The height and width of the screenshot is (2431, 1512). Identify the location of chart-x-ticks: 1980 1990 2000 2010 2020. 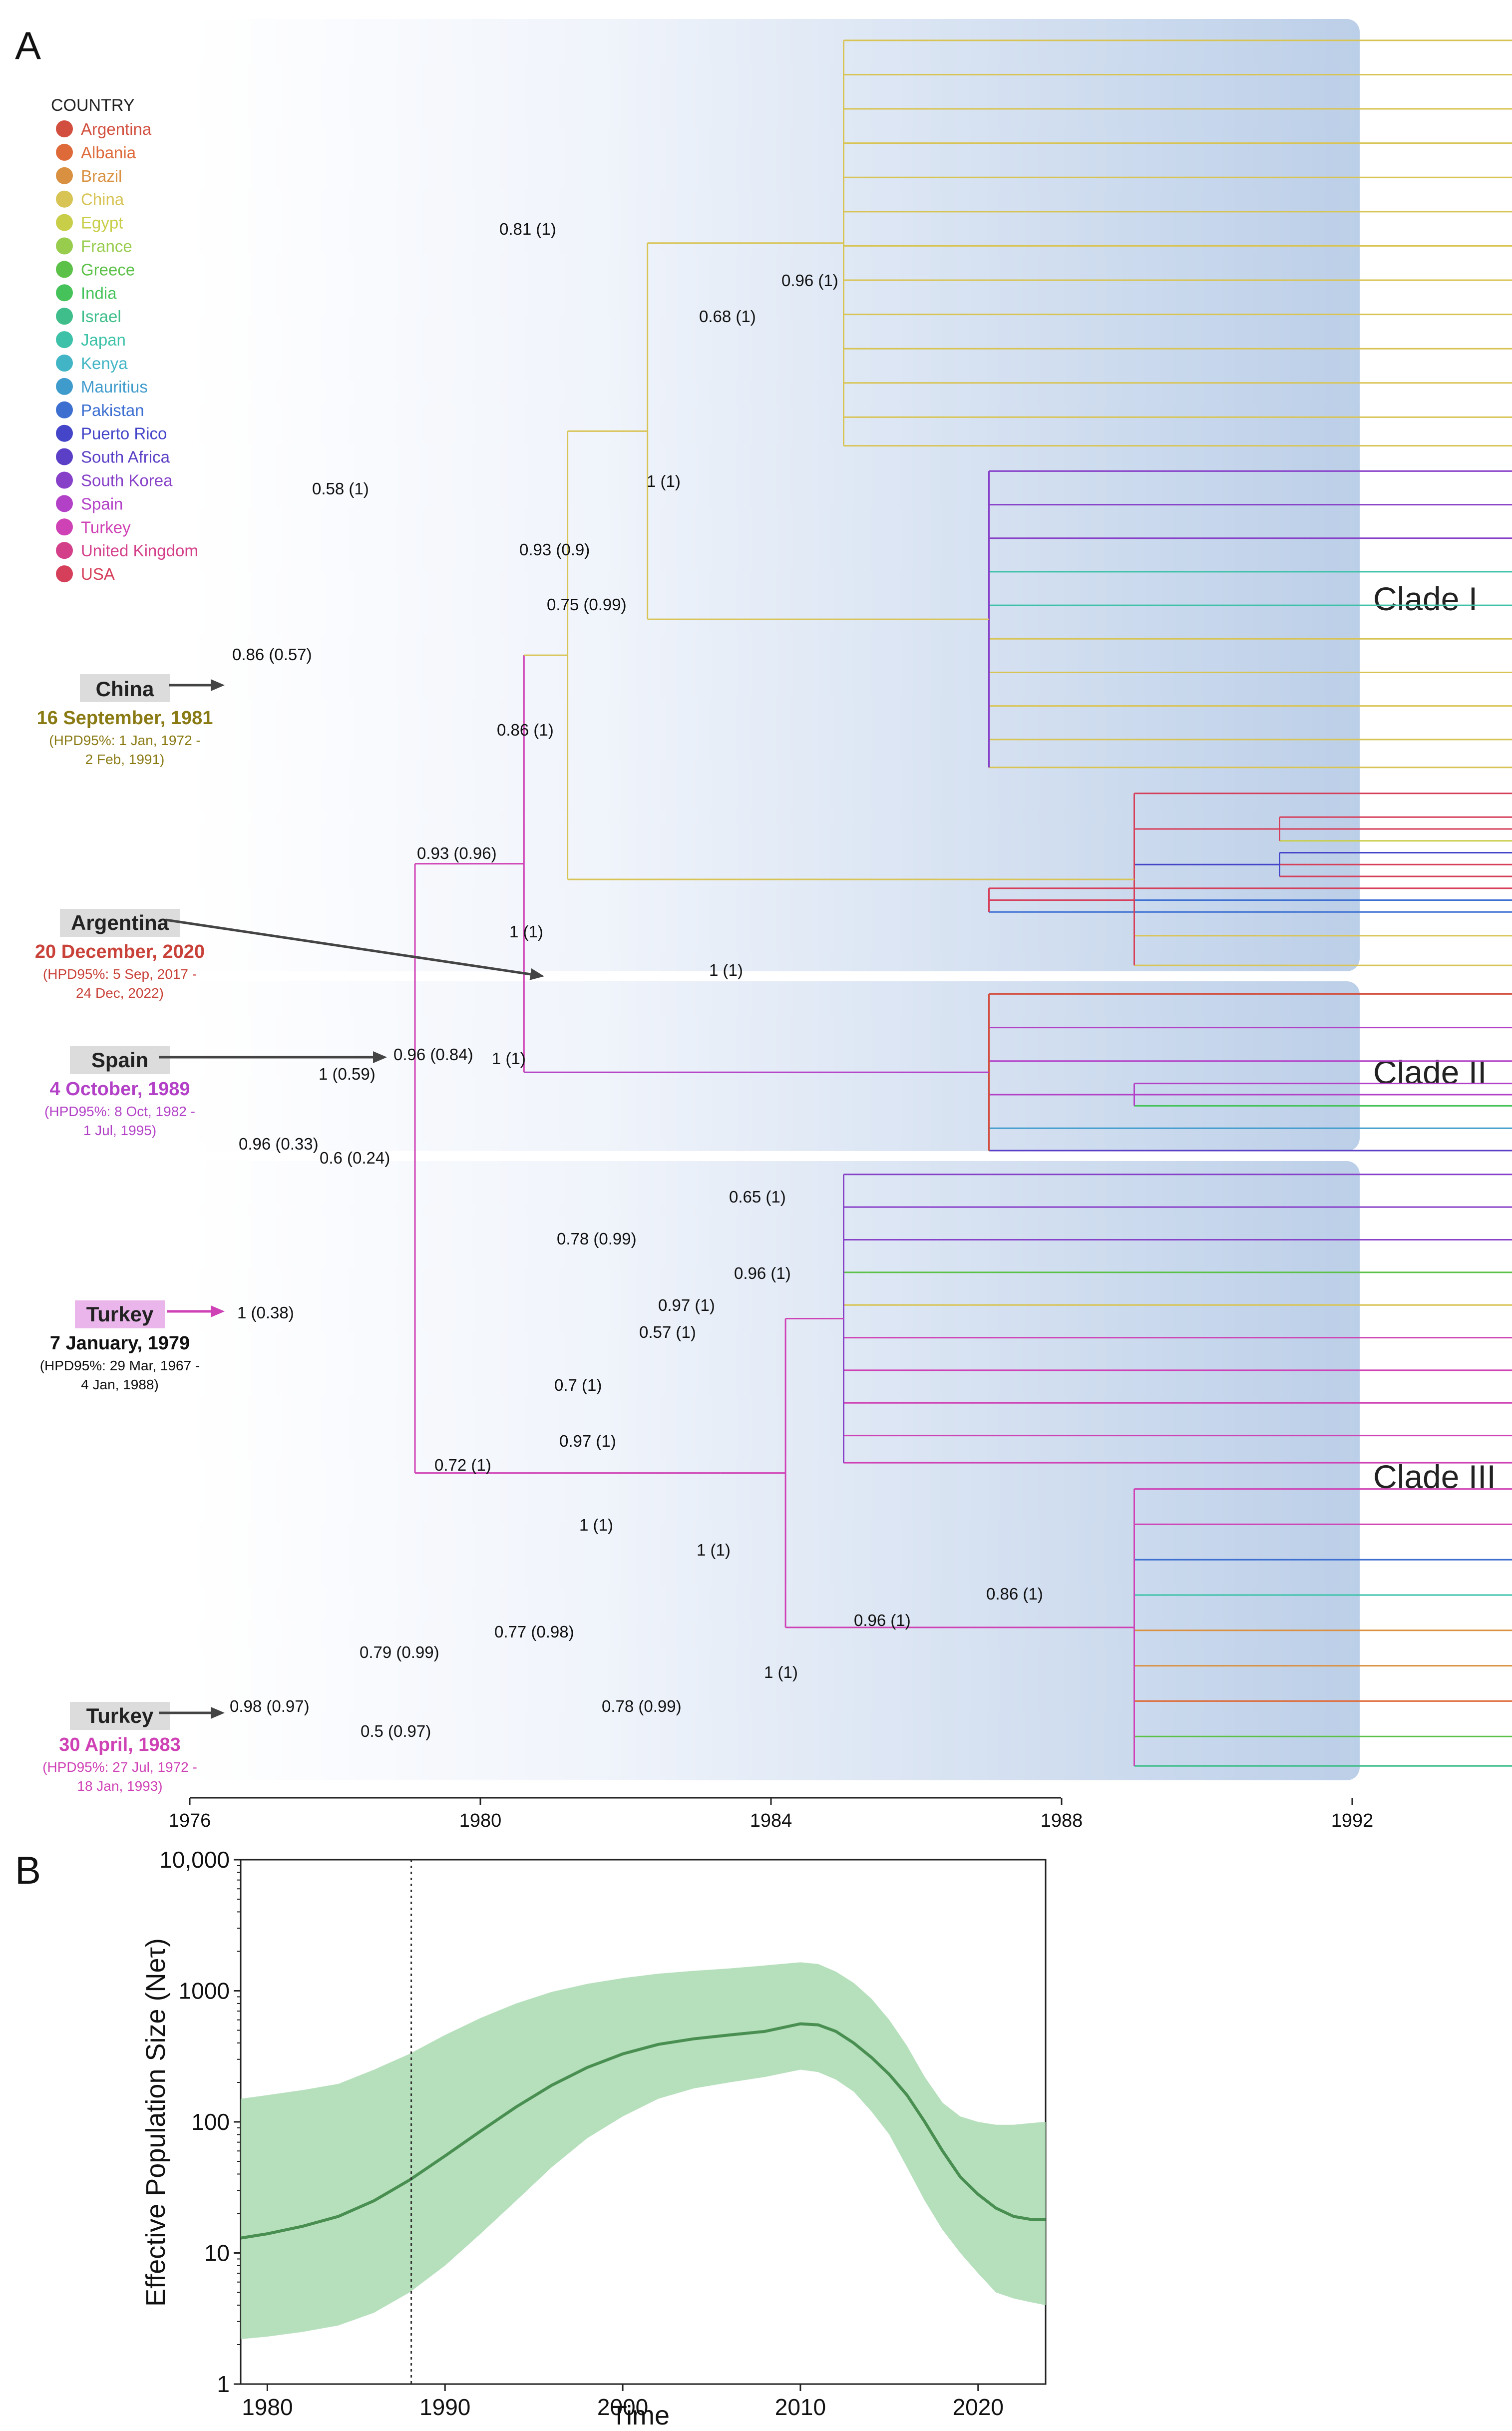
(623, 2402).